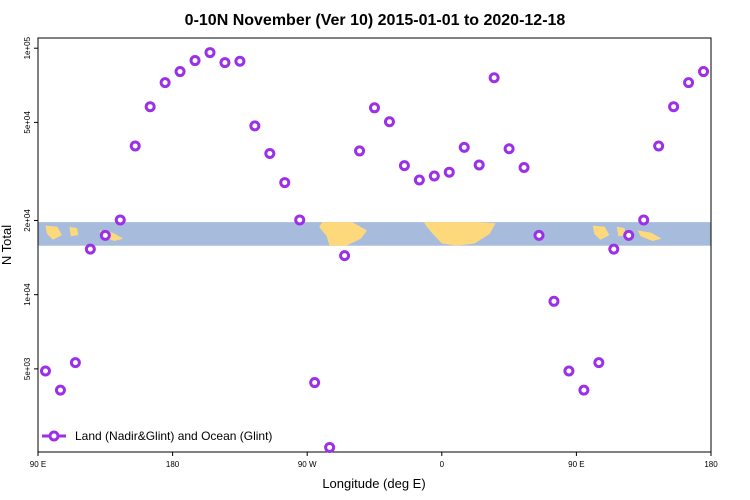  I want to click on land-indonesia-c, so click(601, 232).